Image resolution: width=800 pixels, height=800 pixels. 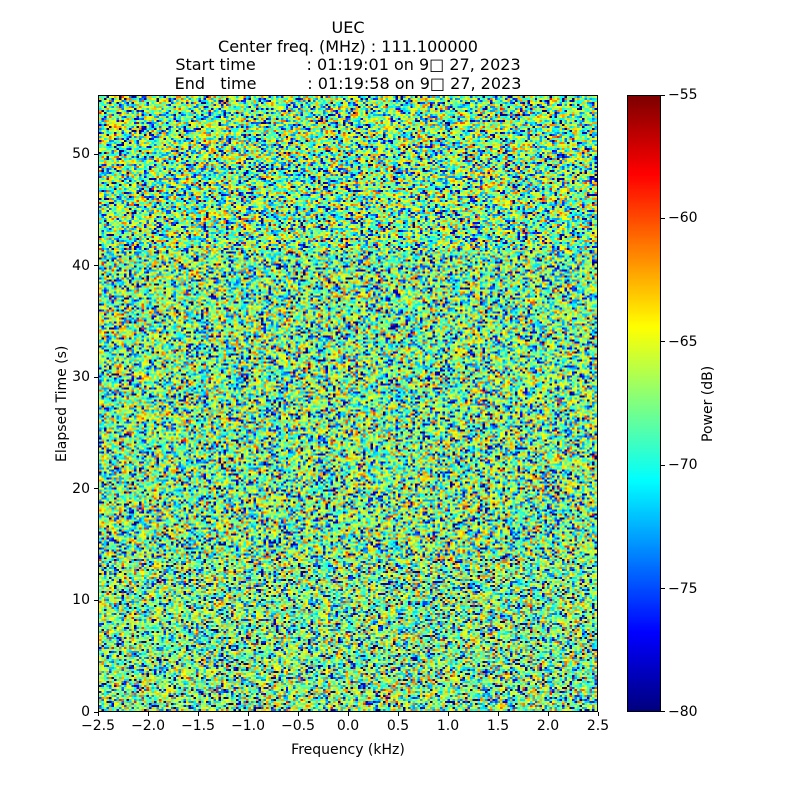 I want to click on x-tick-label: −1.0, so click(x=248, y=726).